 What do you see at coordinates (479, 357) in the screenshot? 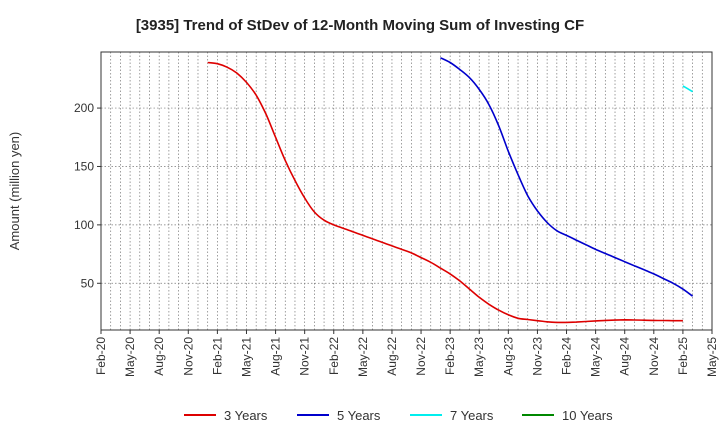
I see `x-tick-label: May-23` at bounding box center [479, 357].